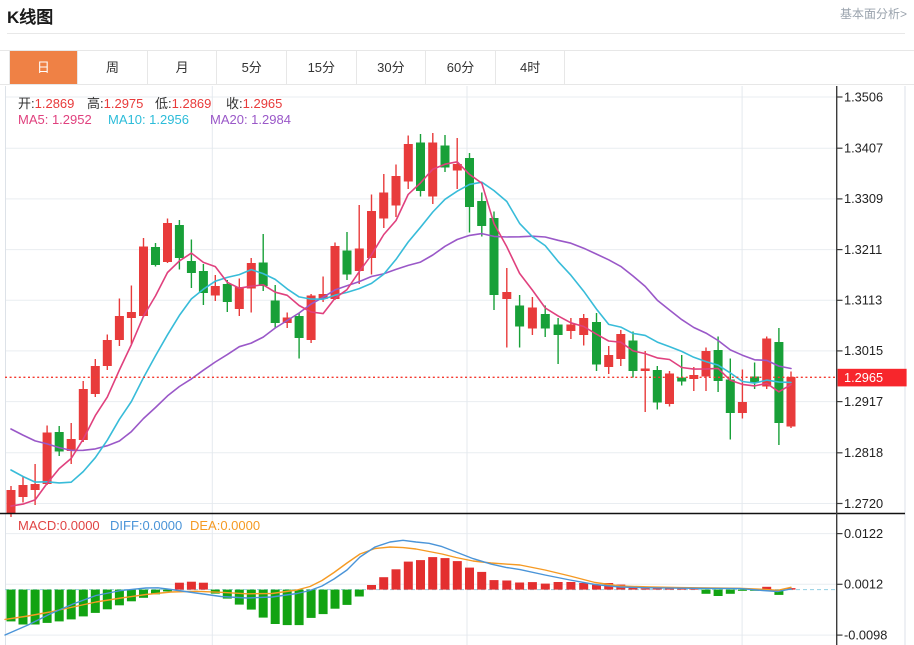 The width and height of the screenshot is (914, 645). Describe the element at coordinates (115, 103) in the screenshot. I see `svg-text: 高:1.2975` at that location.